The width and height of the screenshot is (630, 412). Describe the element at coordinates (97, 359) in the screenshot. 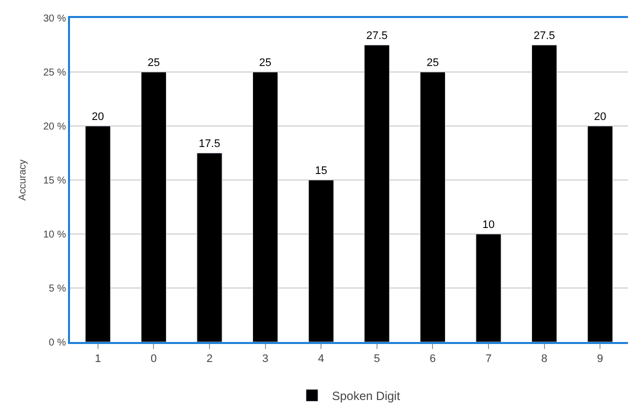

I see `x-tick-label: 1` at that location.